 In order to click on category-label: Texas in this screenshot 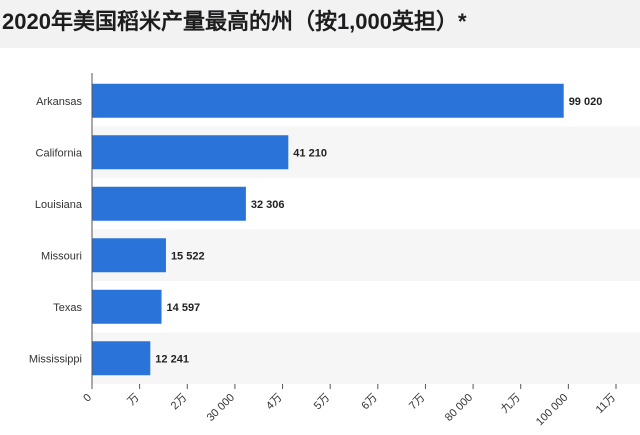, I will do `click(67, 308)`.